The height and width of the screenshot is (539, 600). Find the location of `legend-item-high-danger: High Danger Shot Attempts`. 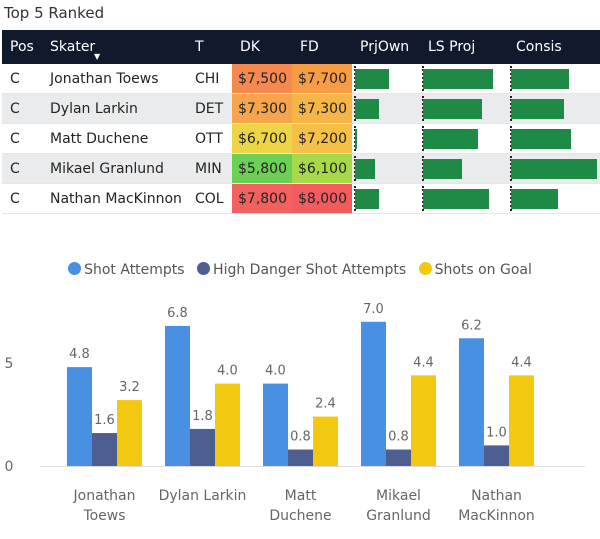

legend-item-high-danger: High Danger Shot Attempts is located at coordinates (301, 270).